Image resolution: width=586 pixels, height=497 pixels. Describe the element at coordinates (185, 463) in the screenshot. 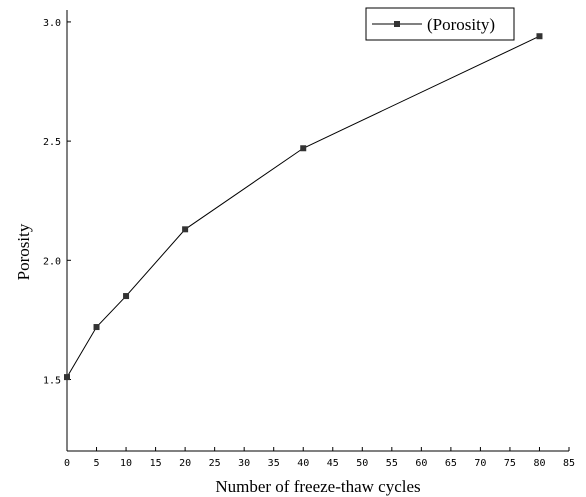

I see `x-tick-label: 20` at that location.